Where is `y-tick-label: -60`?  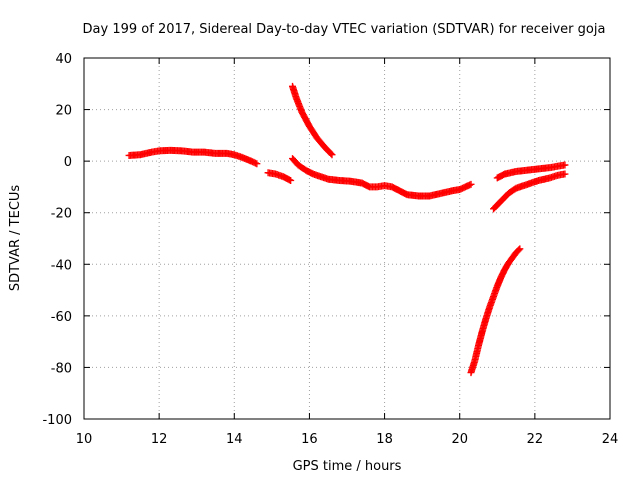 y-tick-label: -60 is located at coordinates (61, 317).